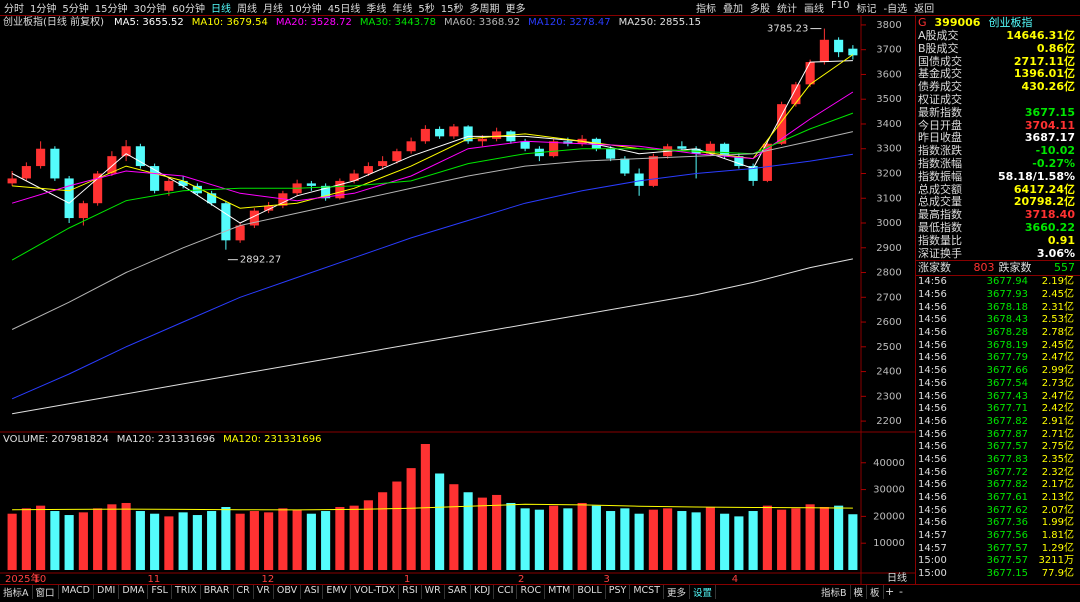 The width and height of the screenshot is (1080, 602). What do you see at coordinates (1057, 485) in the screenshot?
I see `tape-volume: 2.17亿` at bounding box center [1057, 485].